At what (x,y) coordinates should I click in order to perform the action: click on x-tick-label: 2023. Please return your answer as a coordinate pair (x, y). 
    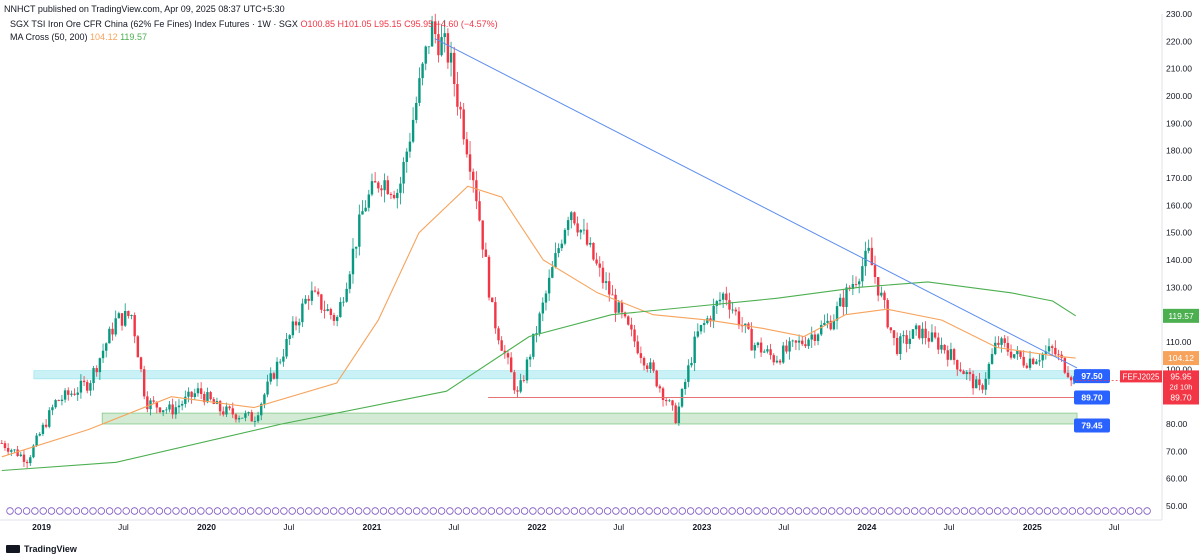
    Looking at the image, I should click on (701, 527).